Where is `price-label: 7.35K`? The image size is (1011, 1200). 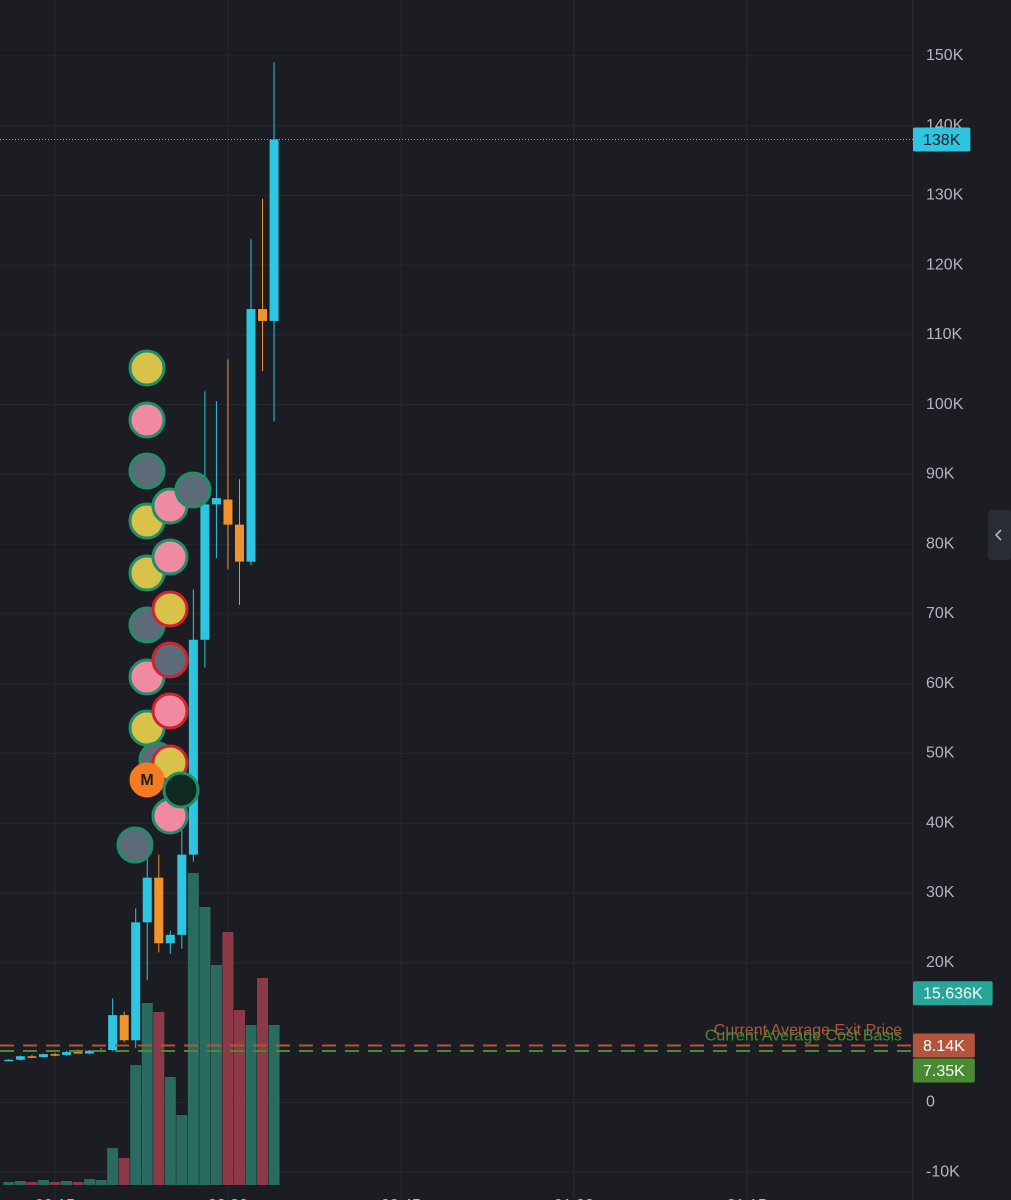
price-label: 7.35K is located at coordinates (944, 1071).